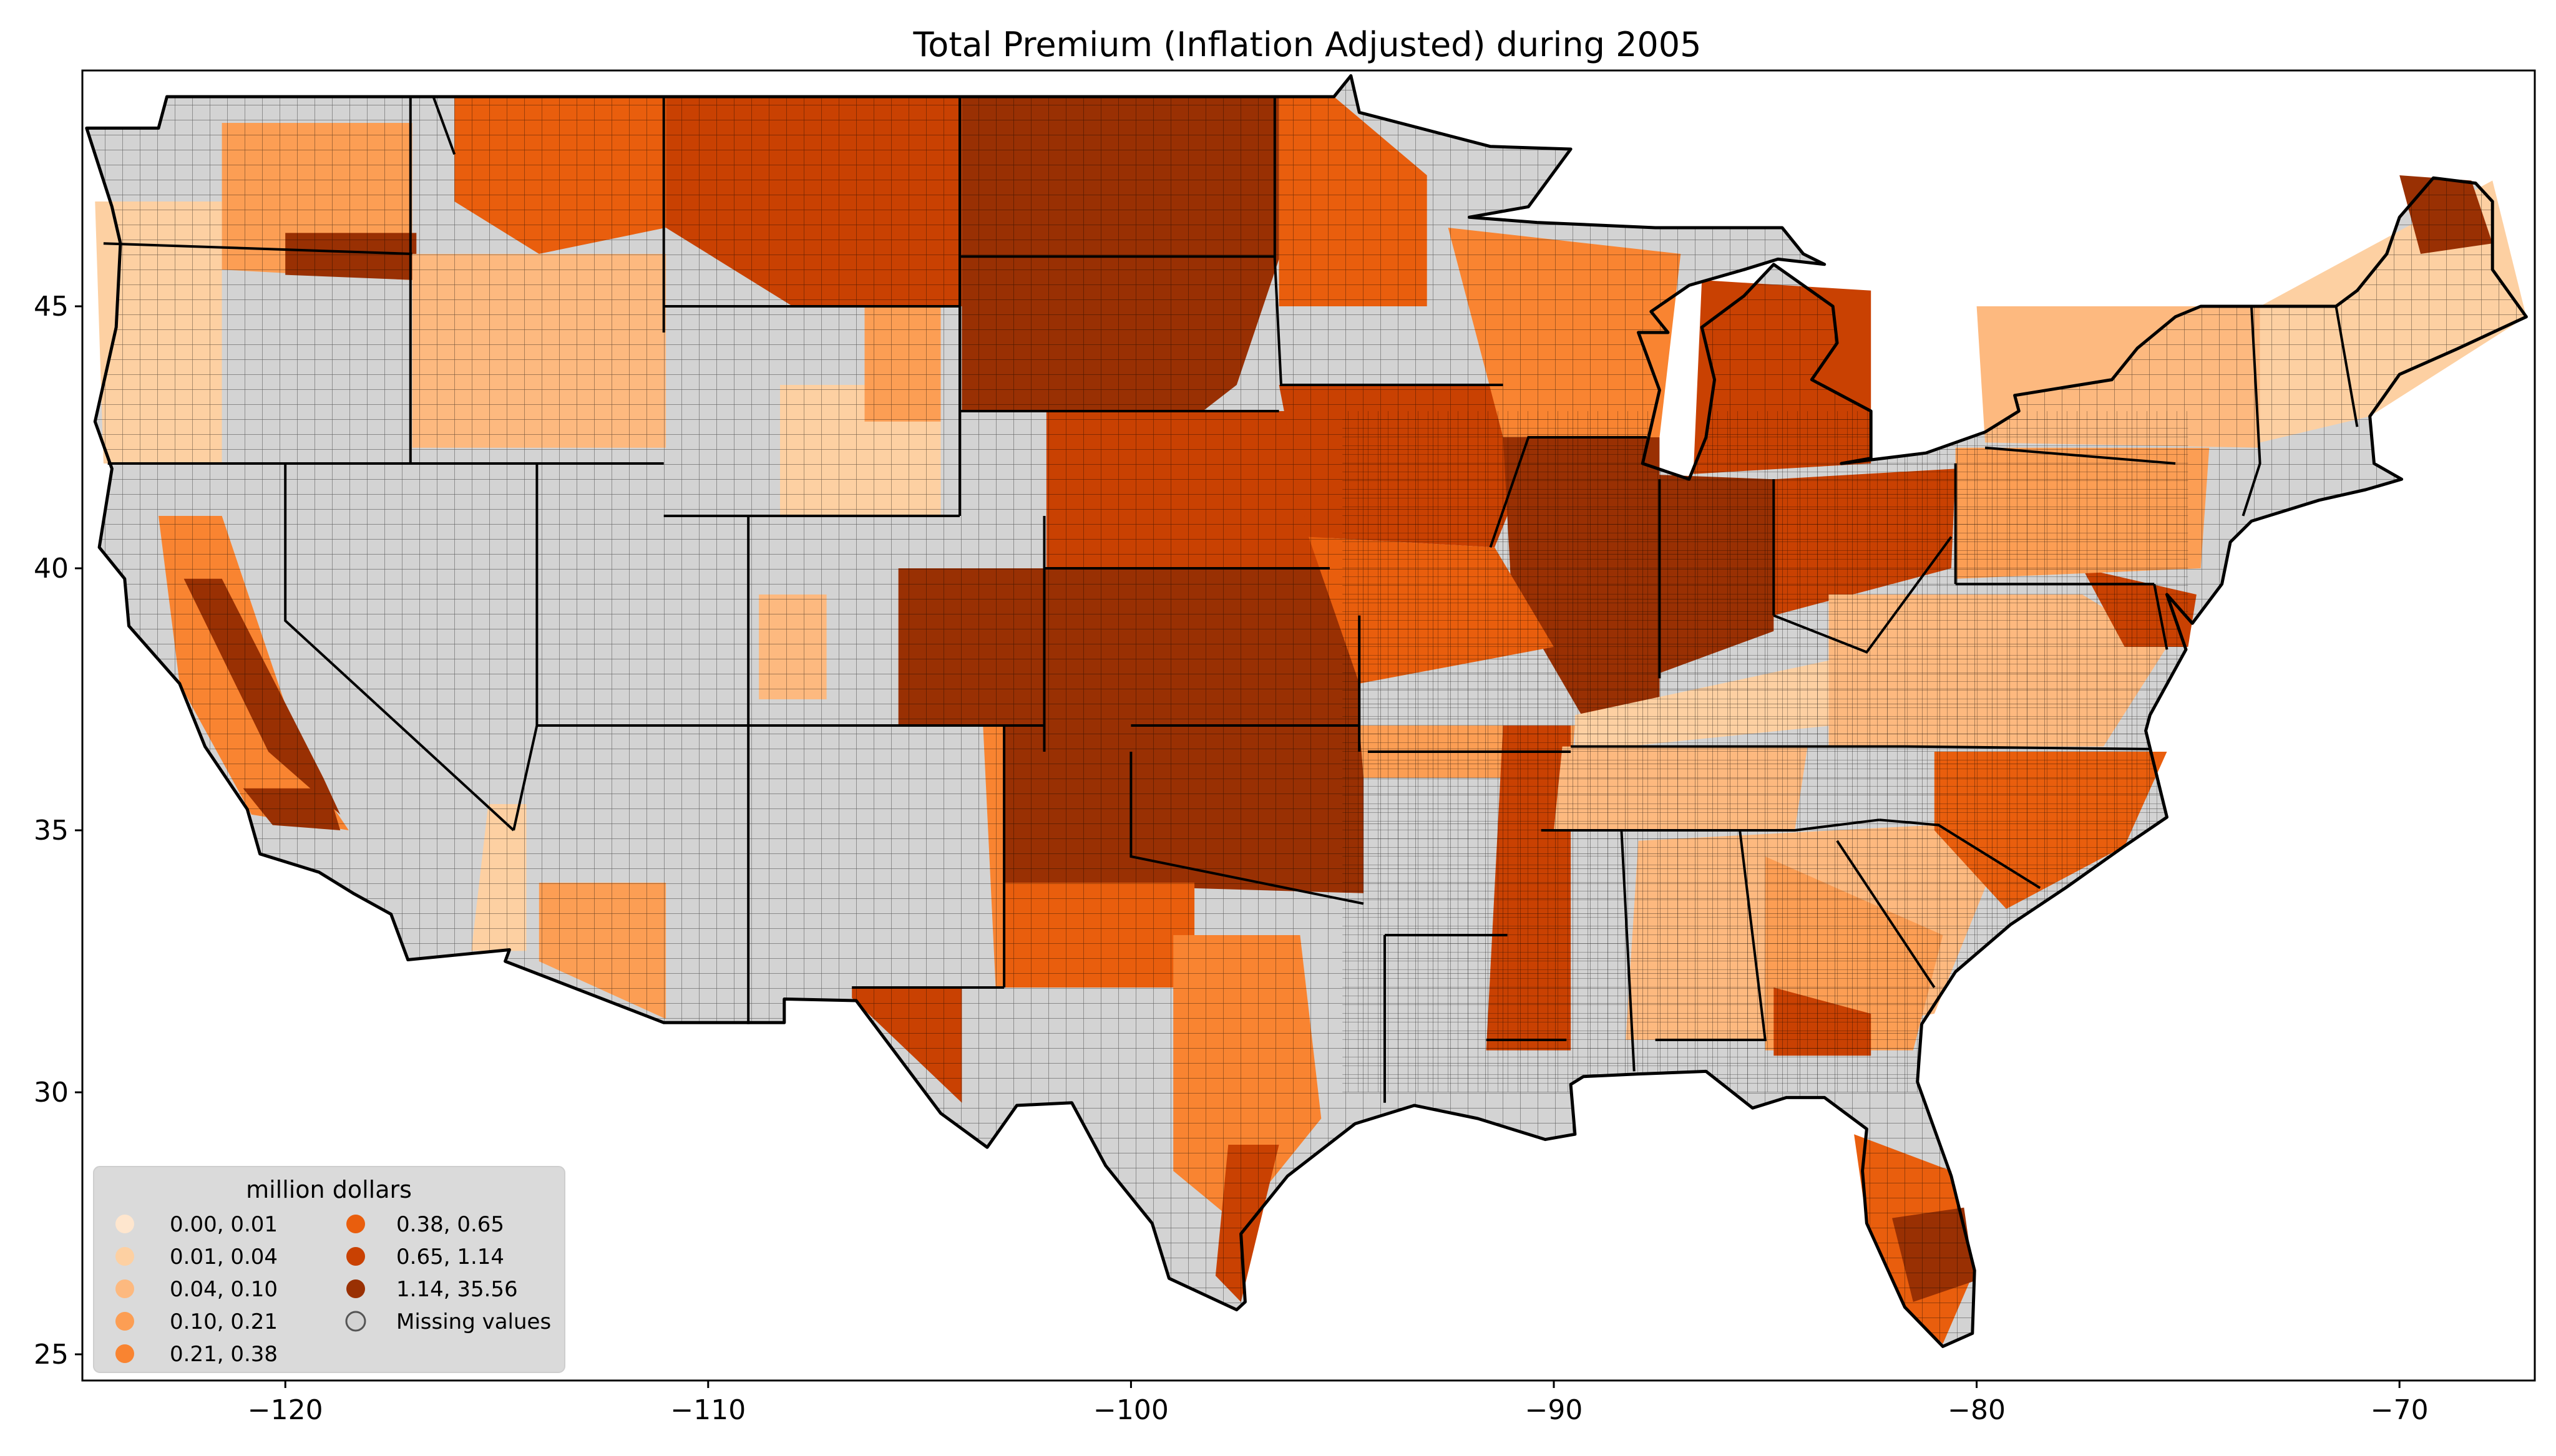 The height and width of the screenshot is (1456, 2556). Describe the element at coordinates (224, 1289) in the screenshot. I see `legend-label: 0.04, 0.10` at that location.